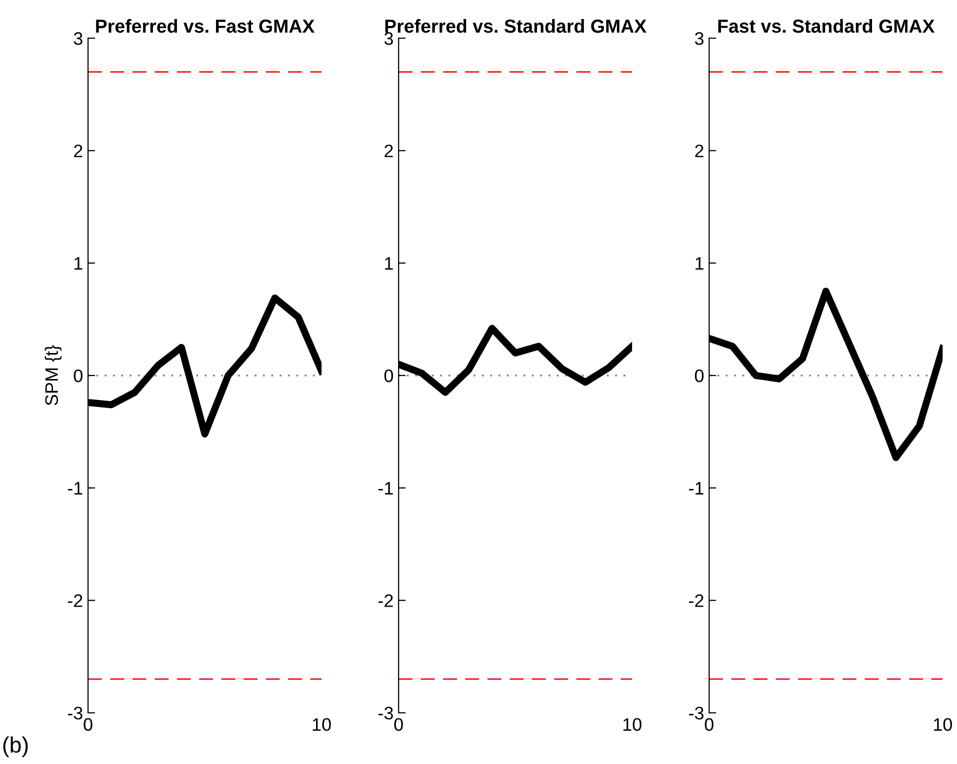 This screenshot has width=957, height=764. I want to click on y-axis-title: SPM {t}, so click(53, 375).